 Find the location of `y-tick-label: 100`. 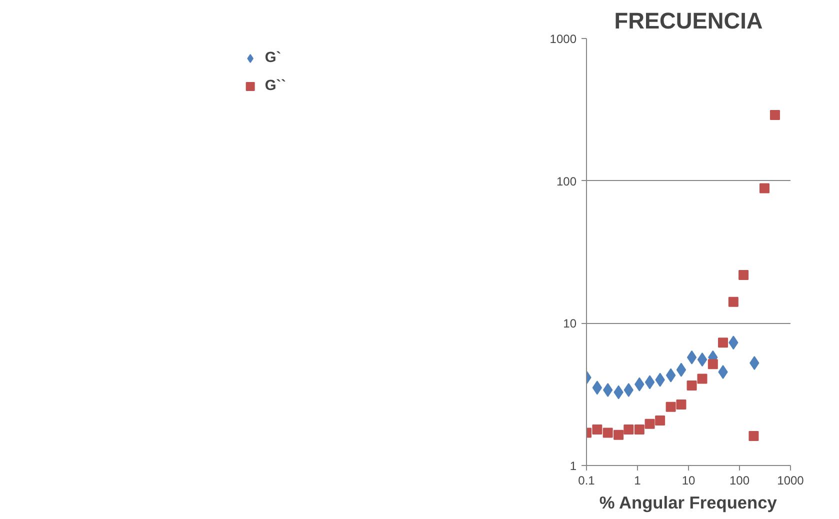

y-tick-label: 100 is located at coordinates (566, 181).